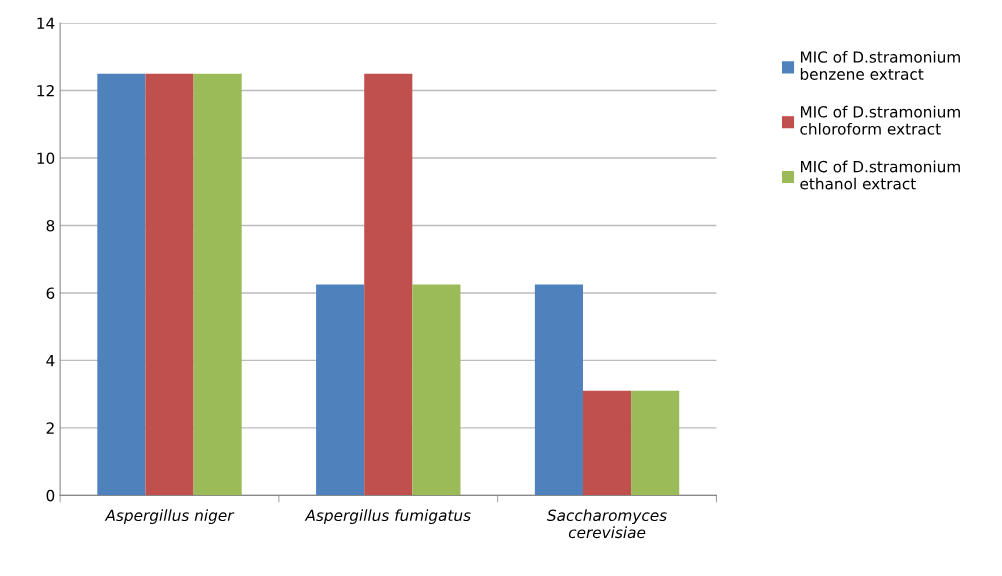 Image resolution: width=1002 pixels, height=576 pixels. I want to click on y-tick-label: 0, so click(50, 495).